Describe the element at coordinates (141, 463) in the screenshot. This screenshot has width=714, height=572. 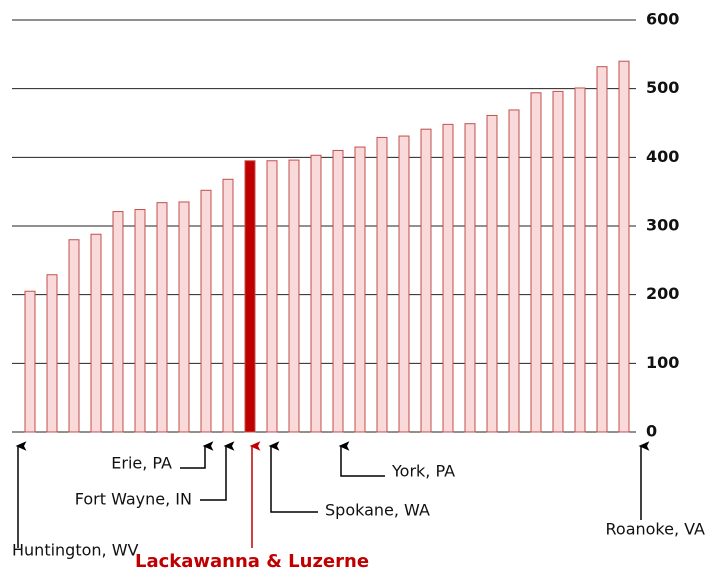
I see `category-label: Erie, PA` at that location.